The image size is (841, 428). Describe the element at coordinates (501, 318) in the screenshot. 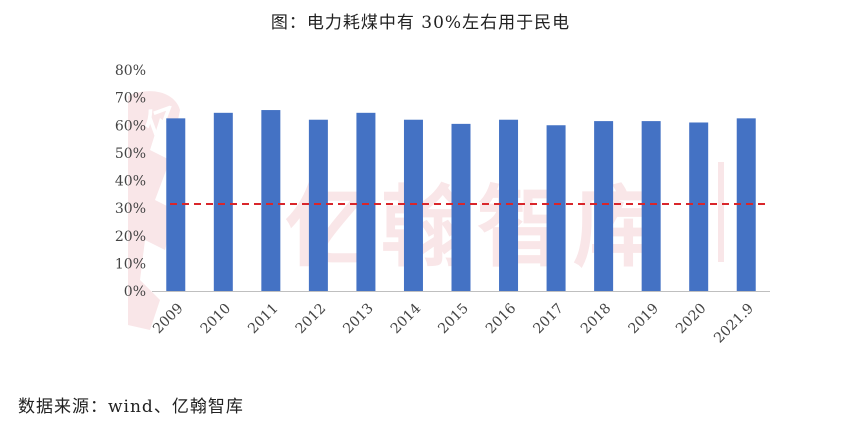

I see `x-tick-label: 2016` at that location.